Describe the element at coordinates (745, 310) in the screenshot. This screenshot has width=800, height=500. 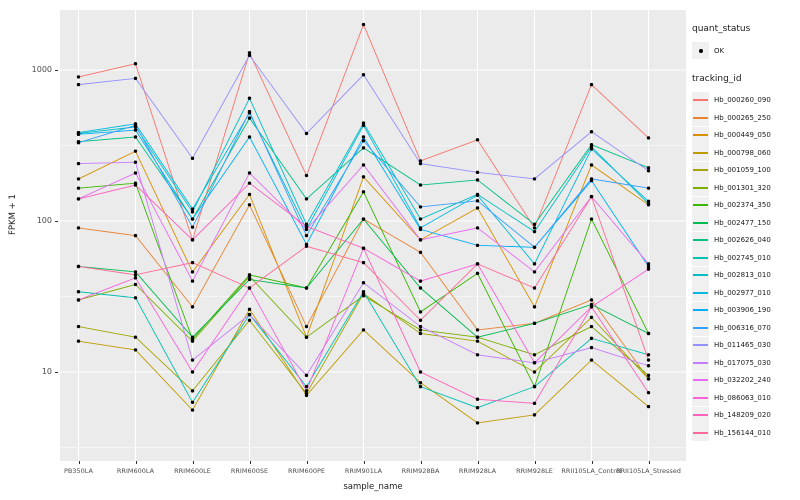
I see `legend-item-Hb_003906_190: Hb_003906_190` at that location.